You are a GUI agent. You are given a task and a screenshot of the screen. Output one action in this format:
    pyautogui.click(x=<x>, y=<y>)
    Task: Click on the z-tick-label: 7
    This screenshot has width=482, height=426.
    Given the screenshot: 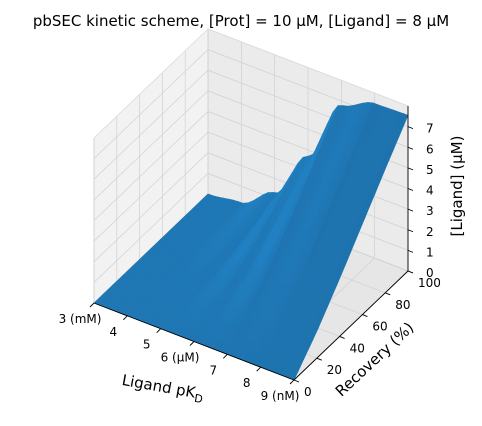 What is the action you would take?
    pyautogui.click(x=430, y=129)
    